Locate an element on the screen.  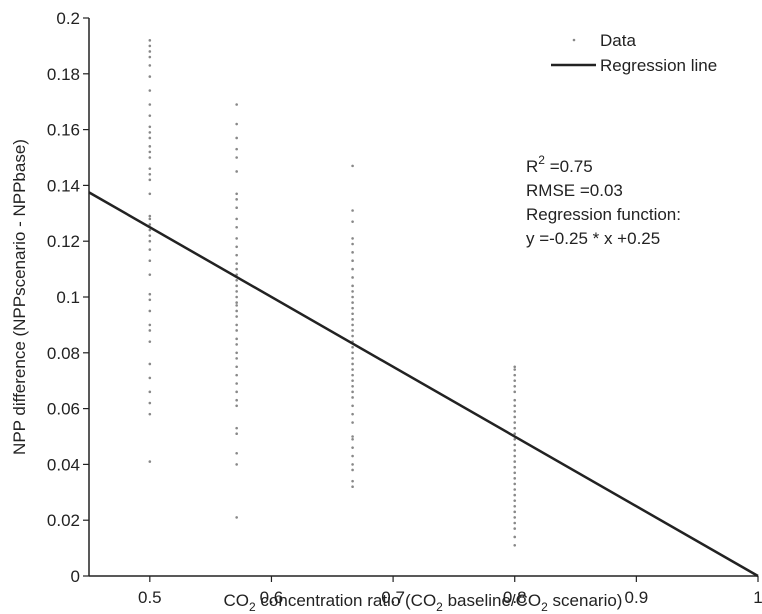
y-tick-label: 0.14 is located at coordinates (63, 185).